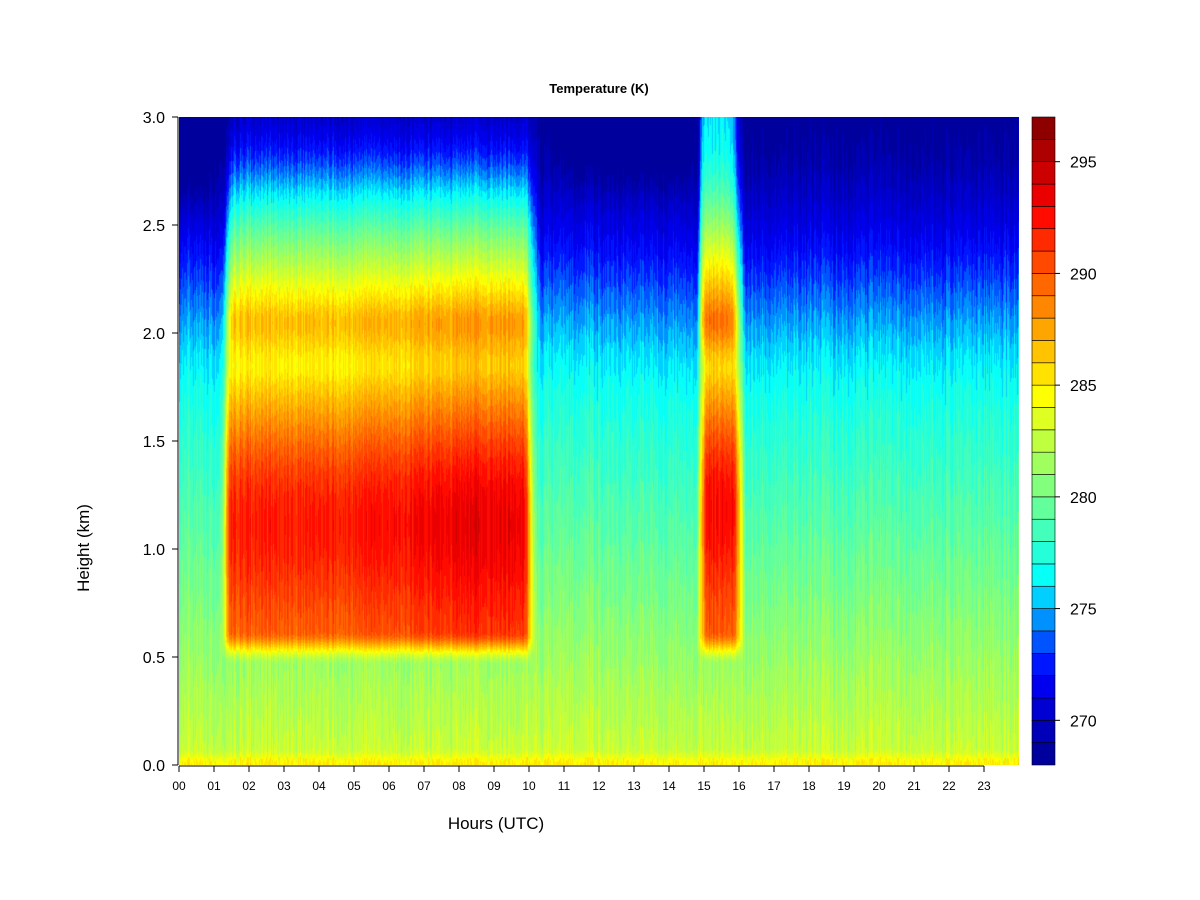 This screenshot has width=1200, height=900. Describe the element at coordinates (319, 786) in the screenshot. I see `x-tick-label: 04` at that location.